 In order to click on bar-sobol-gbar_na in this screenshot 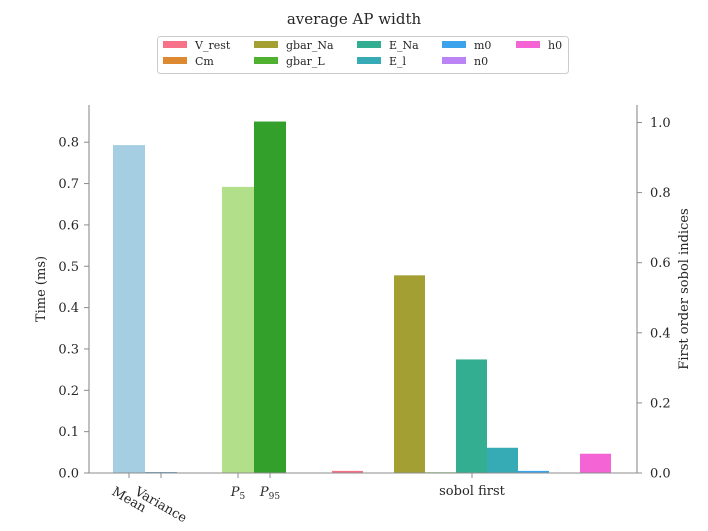, I will do `click(409, 374)`.